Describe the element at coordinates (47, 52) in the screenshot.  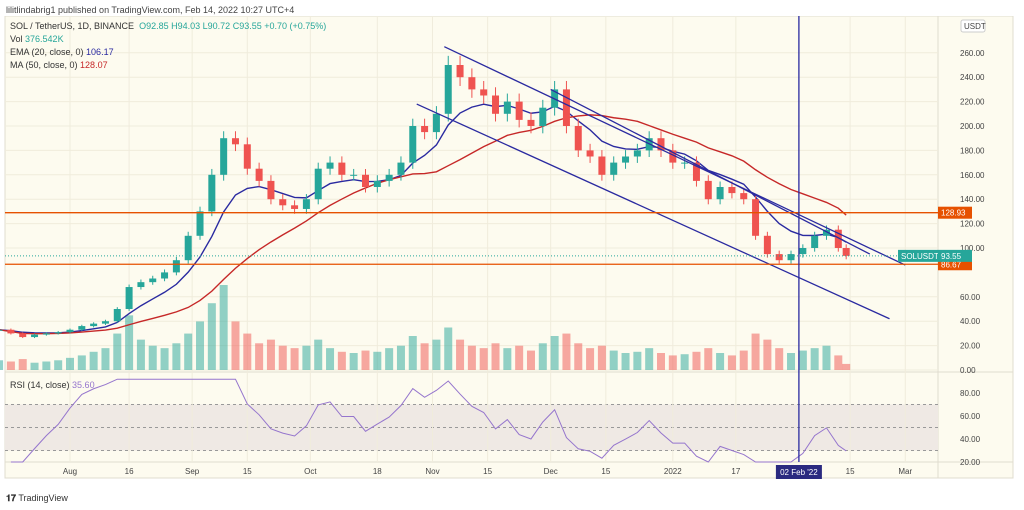
I see `ema-label: EMA (20, close, 0)` at that location.